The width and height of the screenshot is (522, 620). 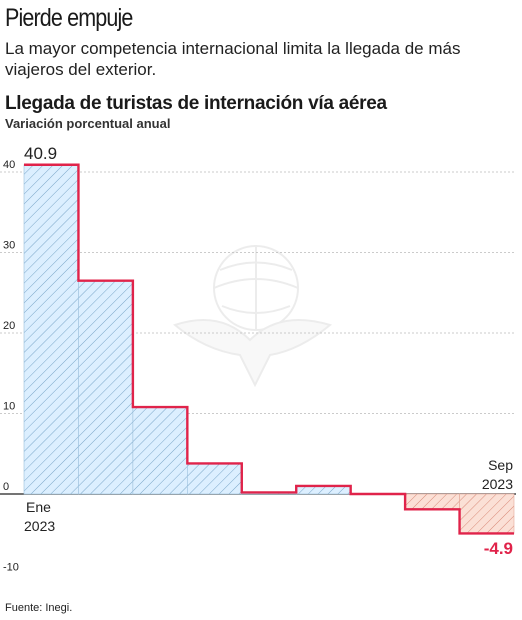 What do you see at coordinates (497, 484) in the screenshot?
I see `end-label-line2: 2023` at bounding box center [497, 484].